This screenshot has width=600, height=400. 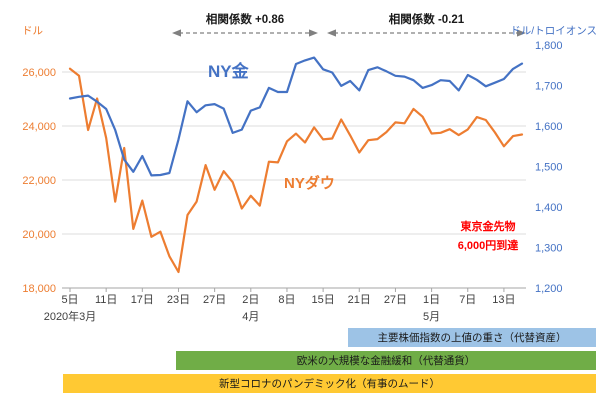 I want to click on correlation-annotation-negative: 相関係数 -0.21, so click(x=426, y=20).